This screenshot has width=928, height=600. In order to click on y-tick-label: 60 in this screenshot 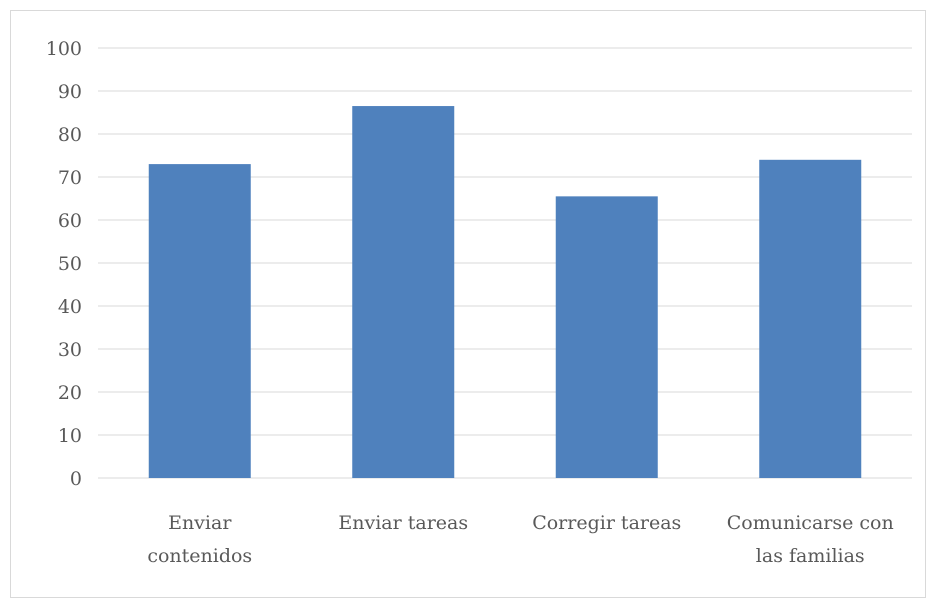, I will do `click(70, 221)`.